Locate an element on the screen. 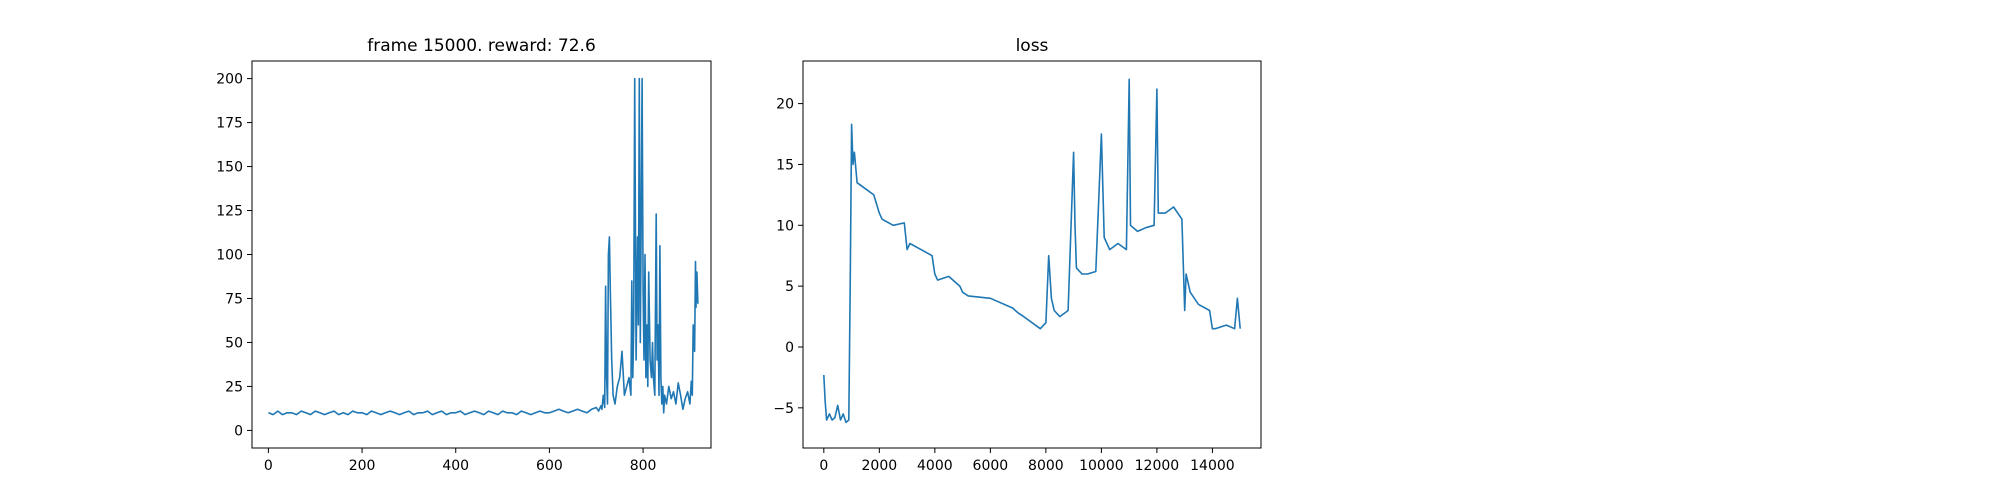  reward-y-tick-label: 150 is located at coordinates (229, 168).